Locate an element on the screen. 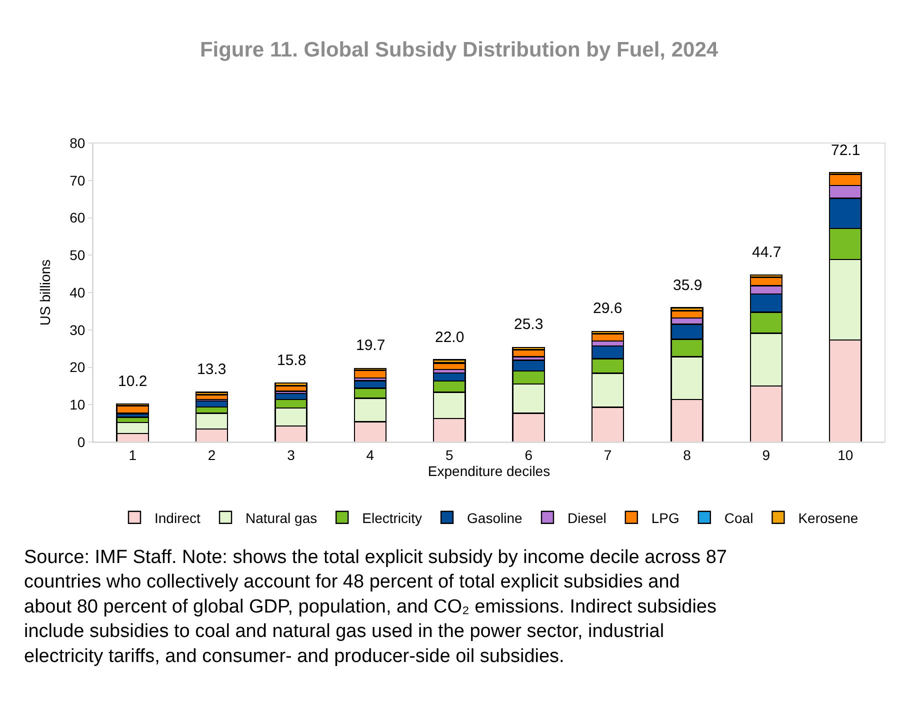 This screenshot has width=918, height=704. y-tick-label: 70 is located at coordinates (78, 180).